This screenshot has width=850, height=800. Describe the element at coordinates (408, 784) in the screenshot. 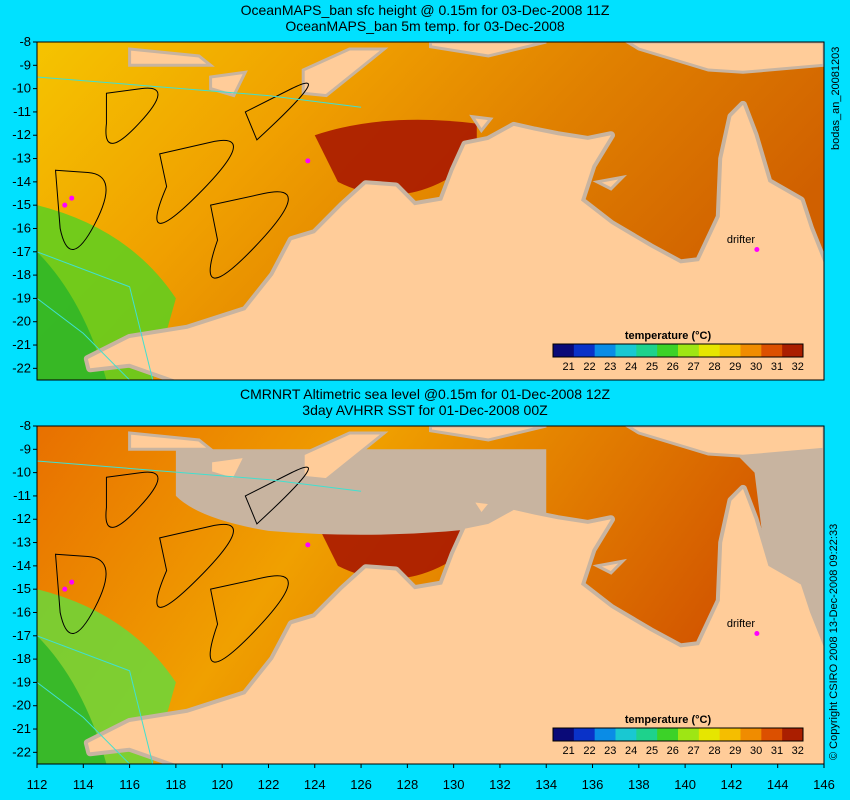

I see `lon-tick: 128` at that location.